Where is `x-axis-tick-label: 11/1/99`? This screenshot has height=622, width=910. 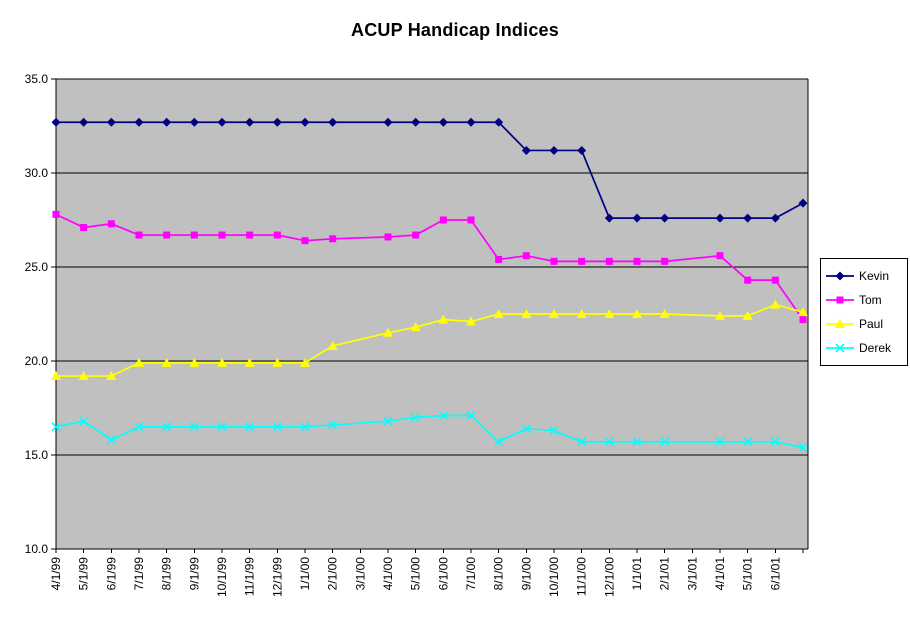
x-axis-tick-label: 11/1/99 is located at coordinates (250, 576).